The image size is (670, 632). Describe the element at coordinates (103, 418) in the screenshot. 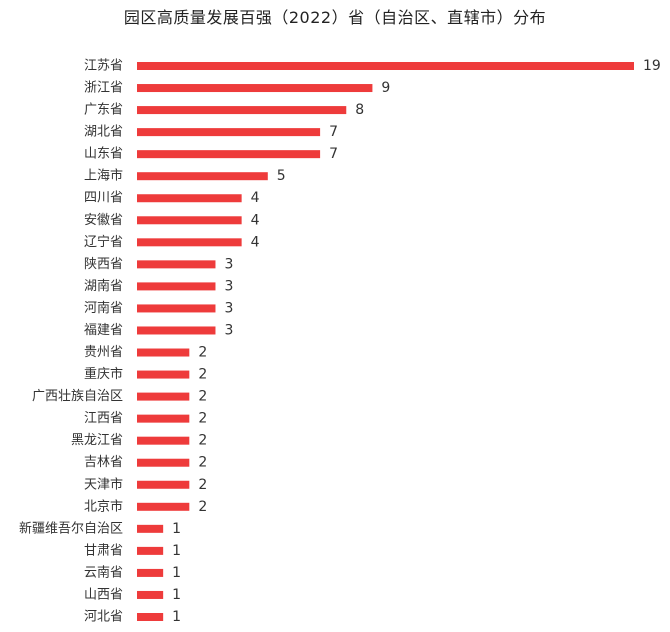

I see `category-label: 江西省` at that location.